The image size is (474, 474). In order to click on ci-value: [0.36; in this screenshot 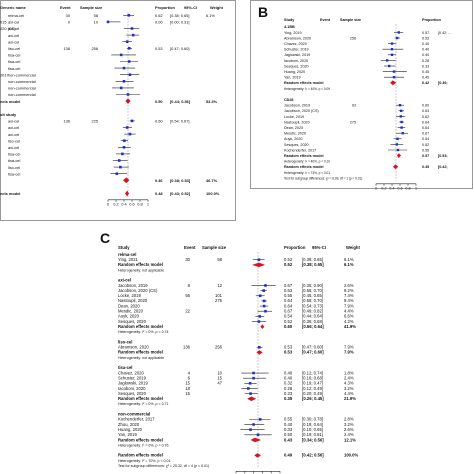, I will do `click(443, 83)`.